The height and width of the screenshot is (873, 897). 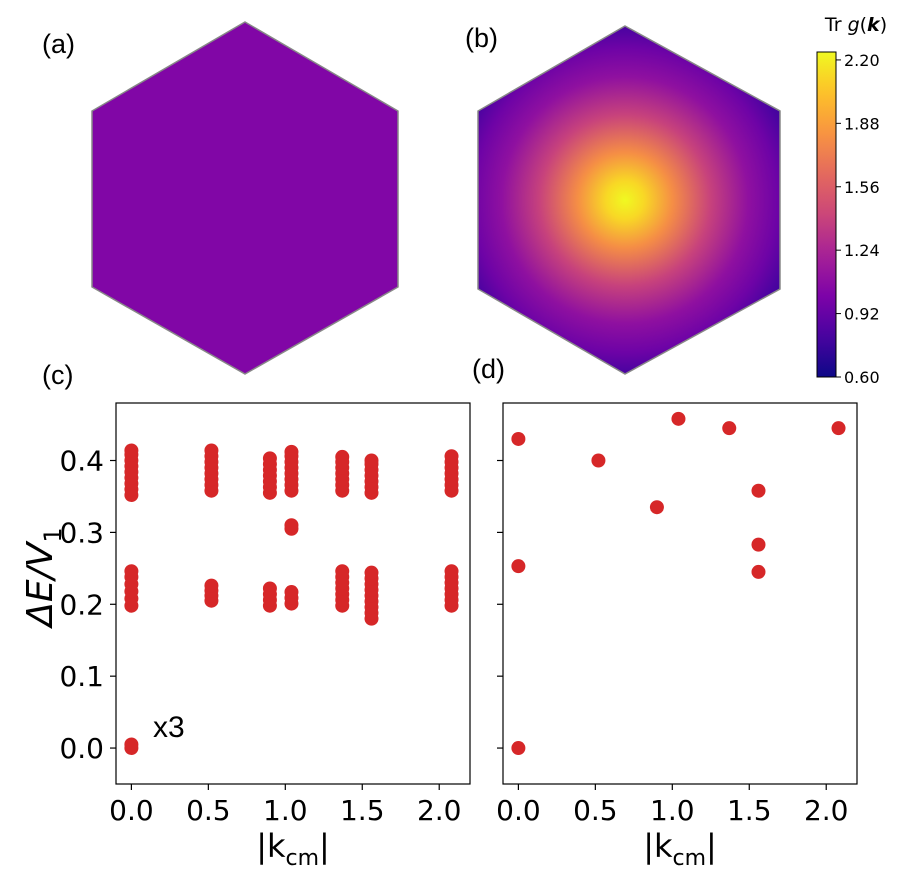 What do you see at coordinates (862, 314) in the screenshot?
I see `colorbar-tick-label: 0.92` at bounding box center [862, 314].